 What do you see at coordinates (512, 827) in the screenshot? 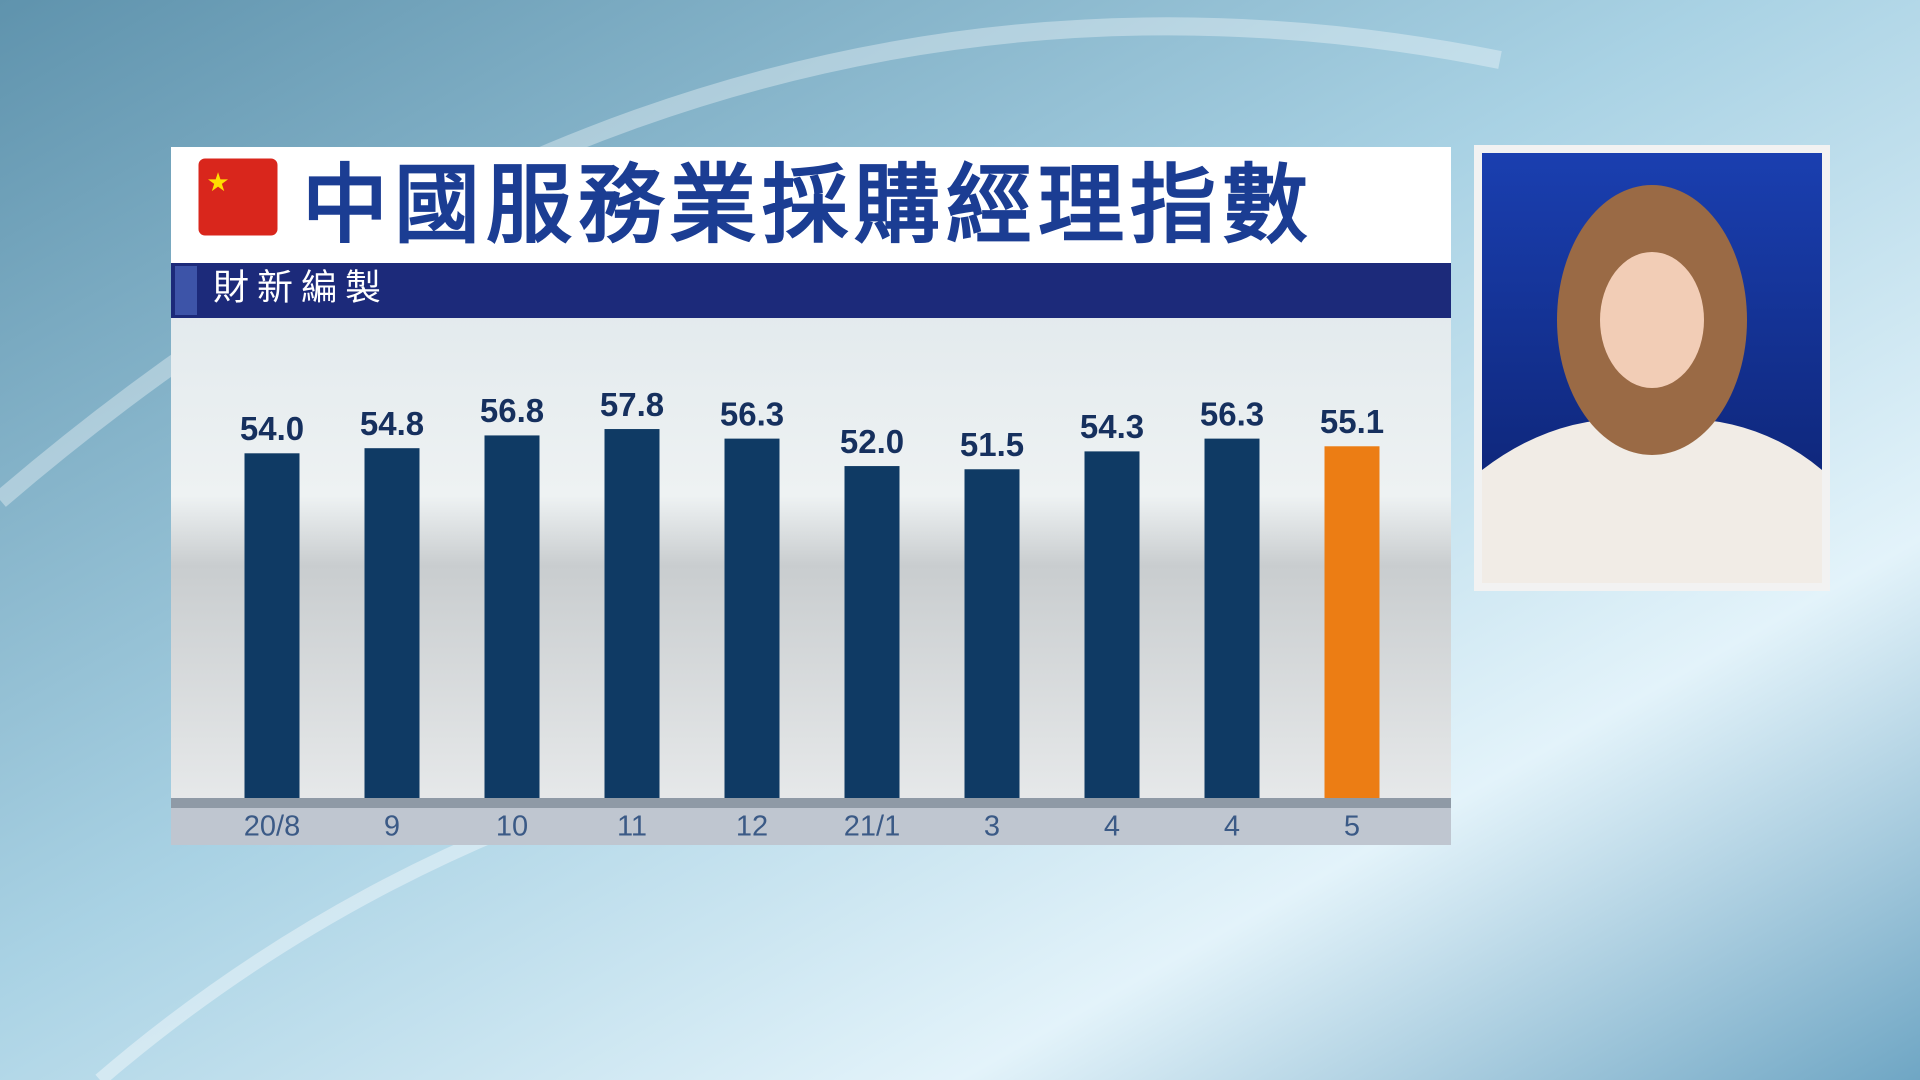
I see `x-tick-label: 10` at bounding box center [512, 827].